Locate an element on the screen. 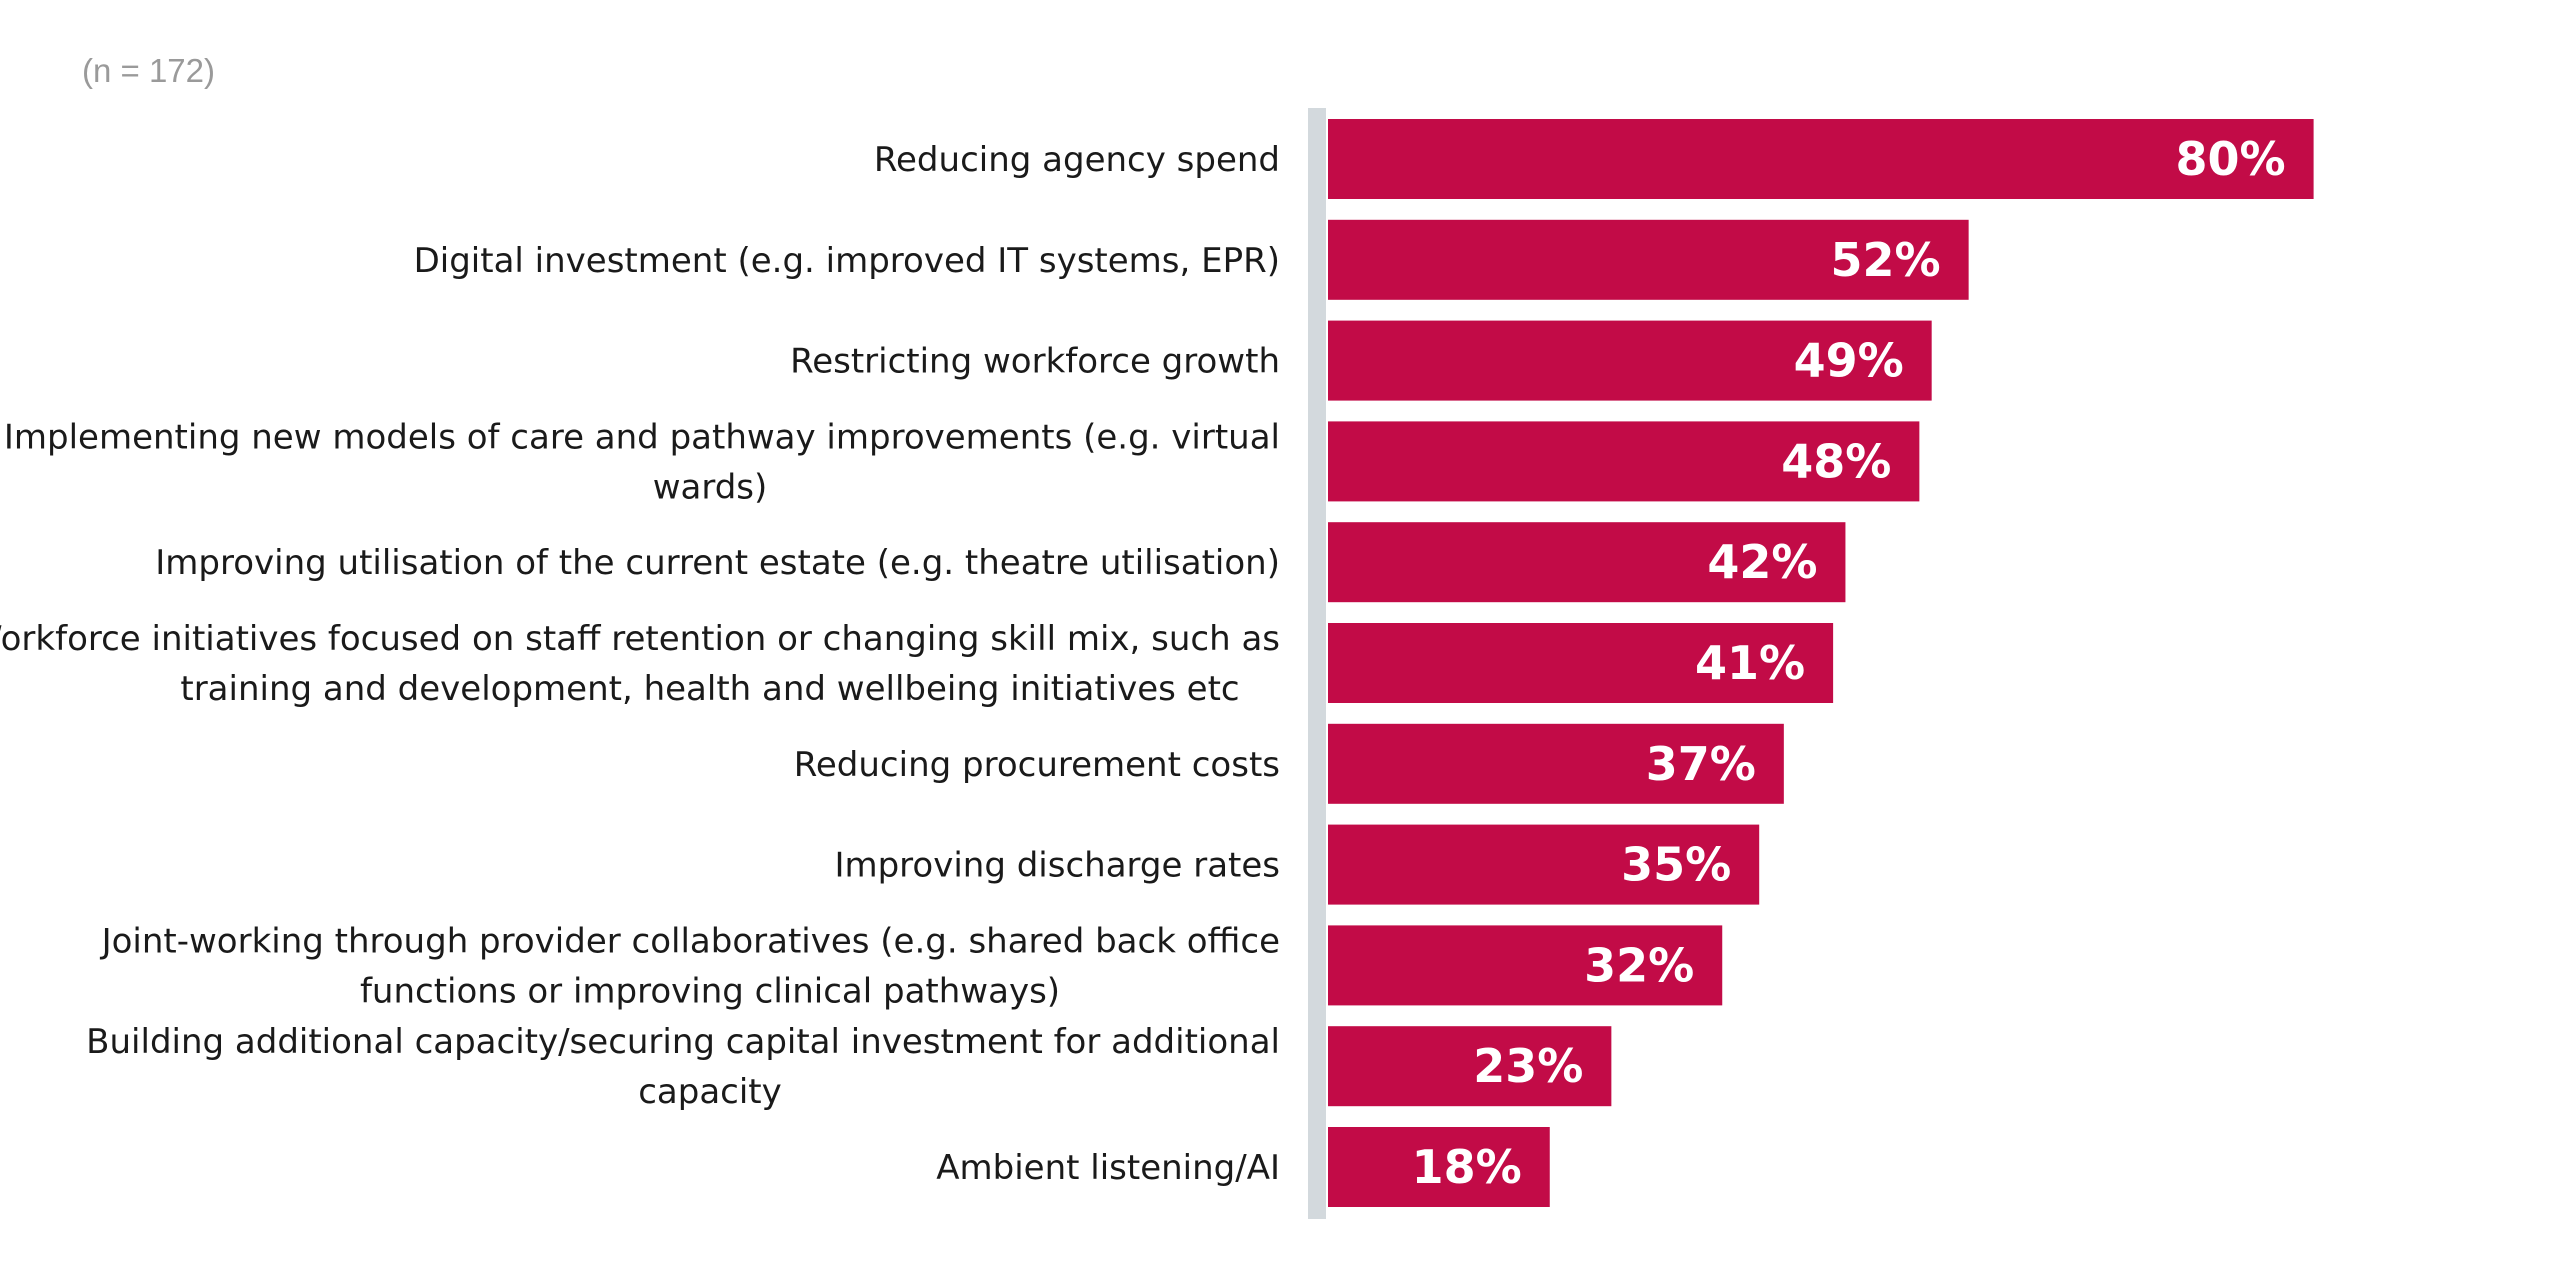  bar-value-label: 35% is located at coordinates (1676, 865).